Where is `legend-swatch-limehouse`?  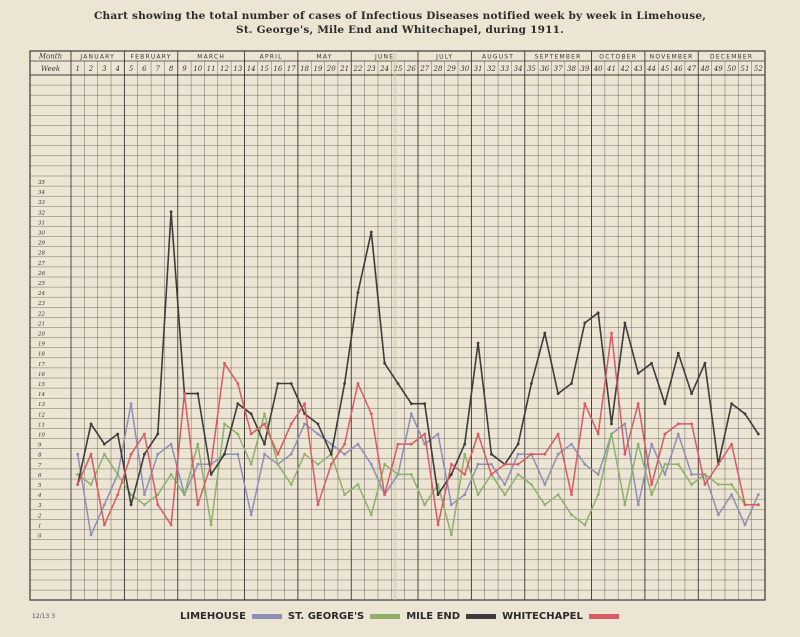 legend-swatch-limehouse is located at coordinates (266, 616).